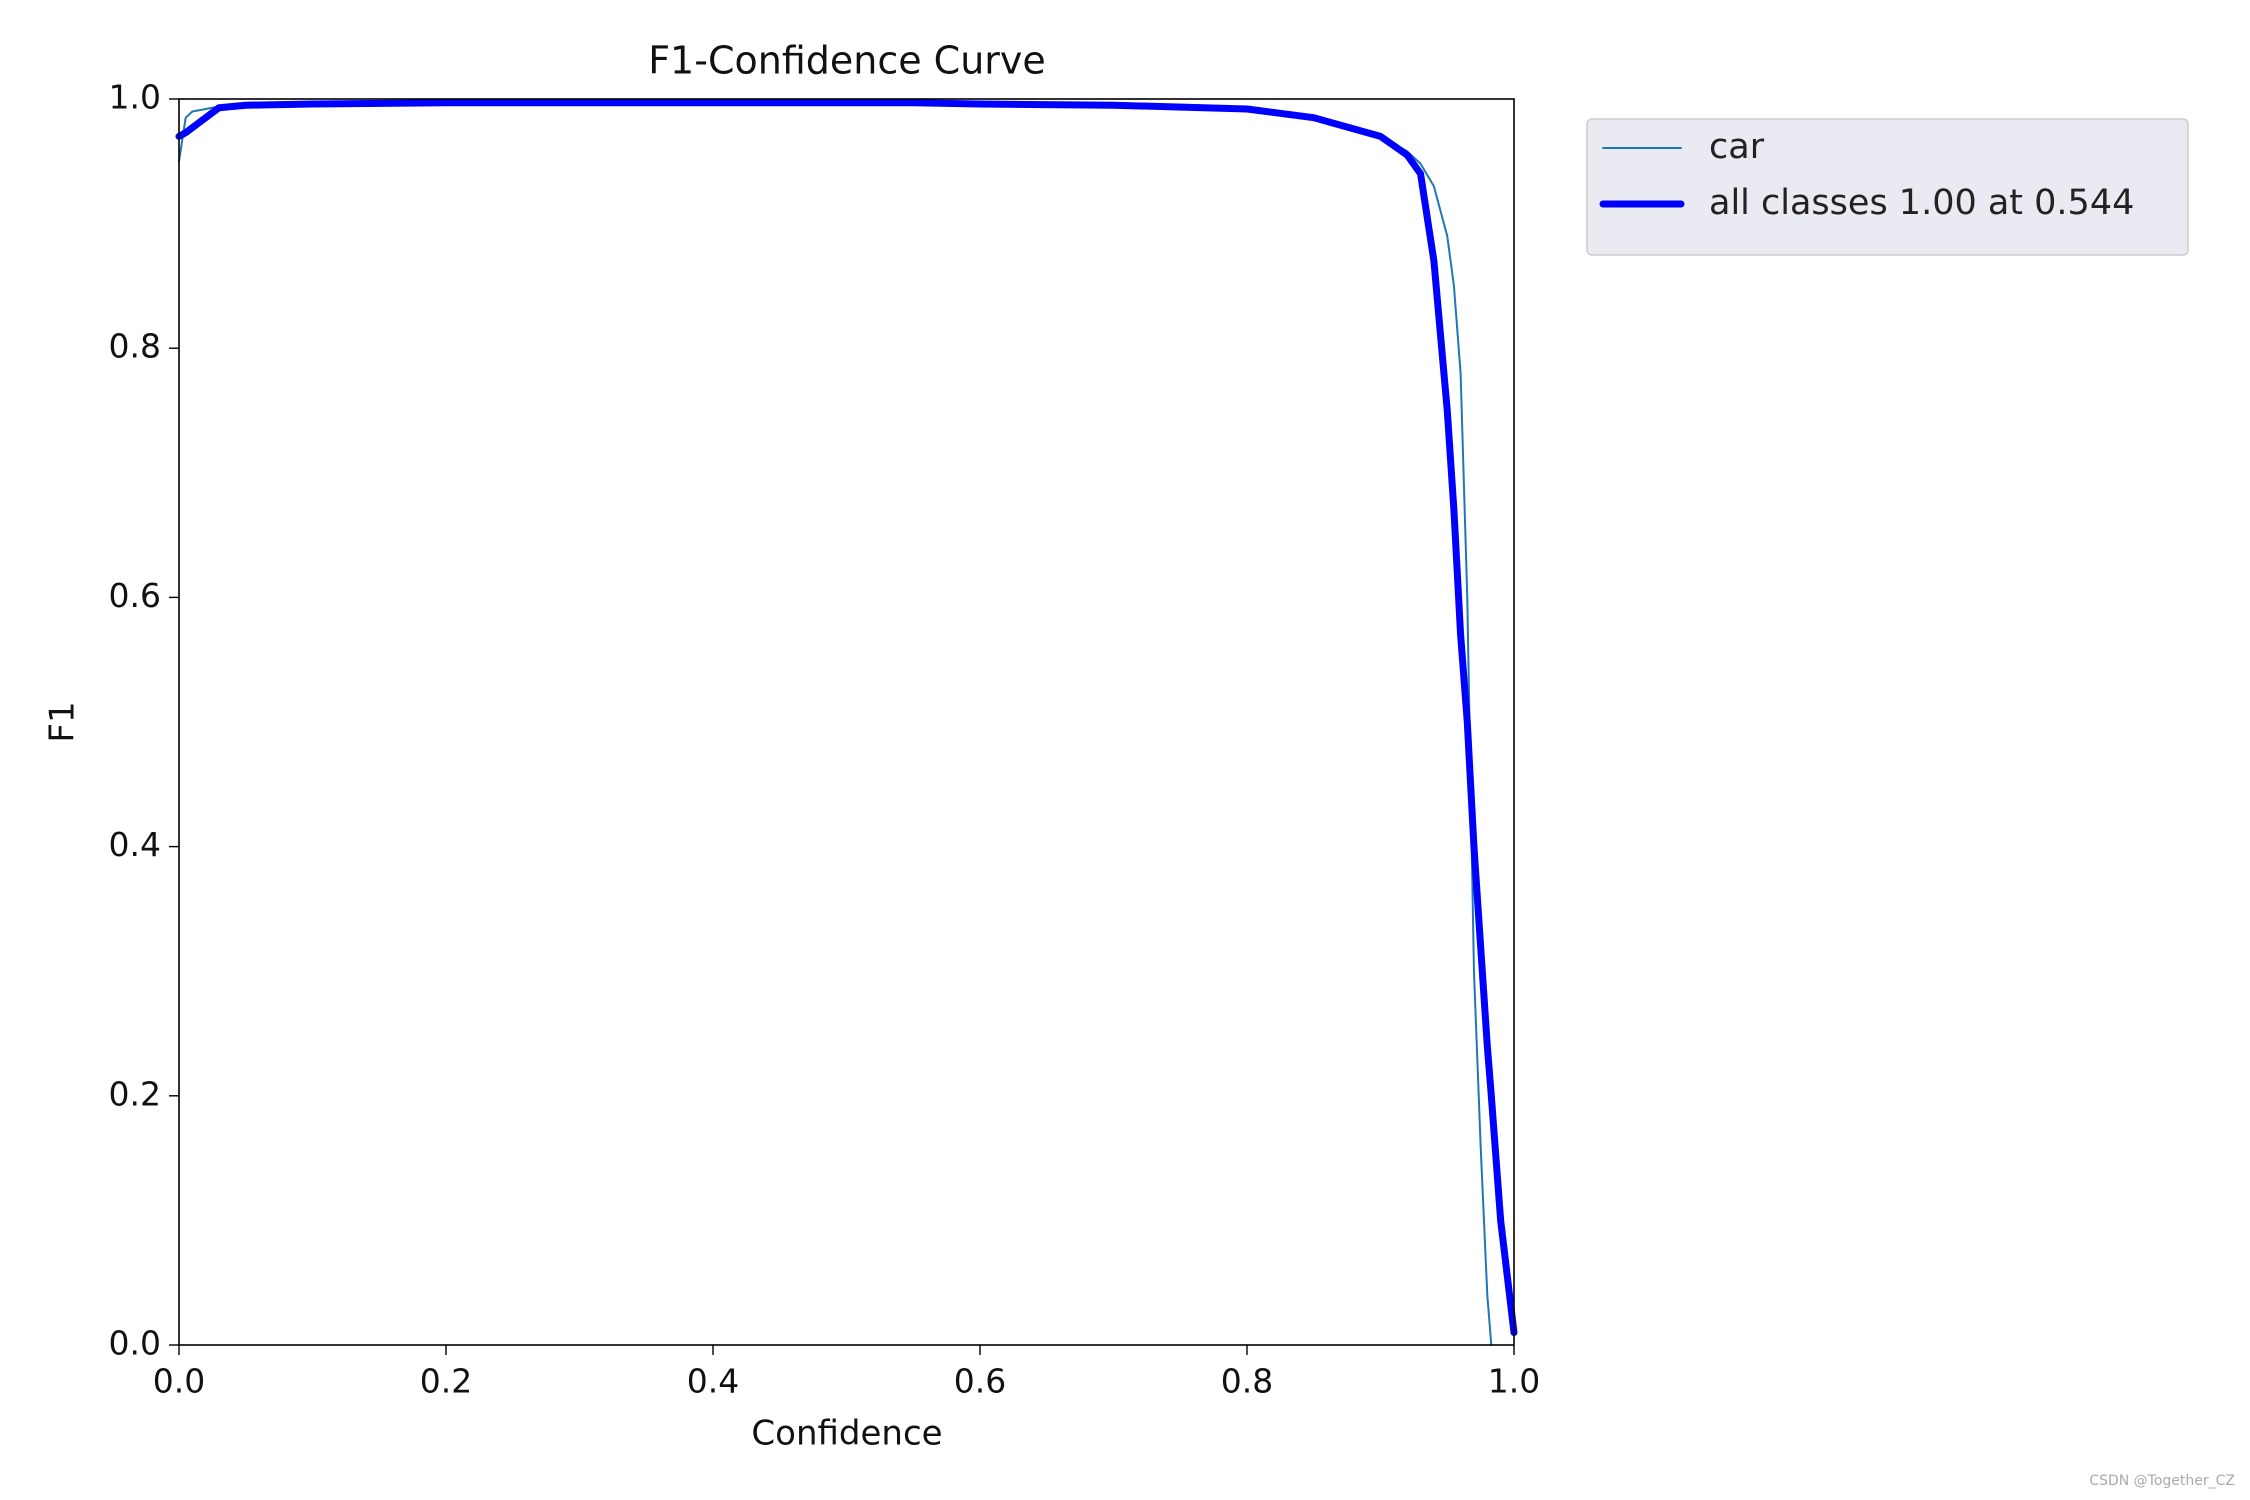  What do you see at coordinates (135, 595) in the screenshot?
I see `y-tick-label: 0.6` at bounding box center [135, 595].